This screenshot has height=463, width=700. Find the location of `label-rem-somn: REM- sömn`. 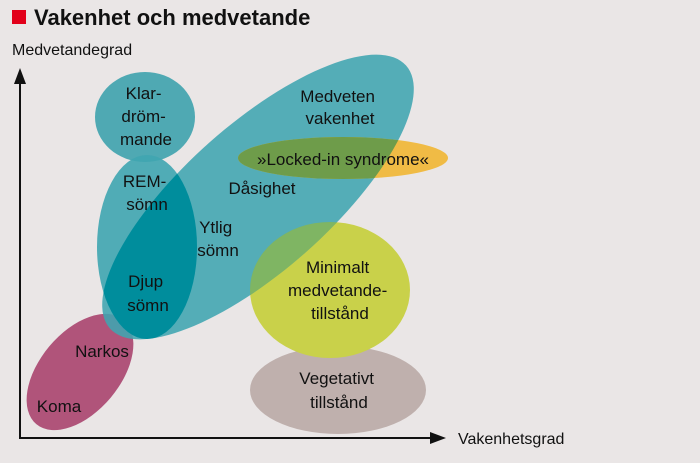

label-rem-somn: REM- sömn is located at coordinates (147, 193).